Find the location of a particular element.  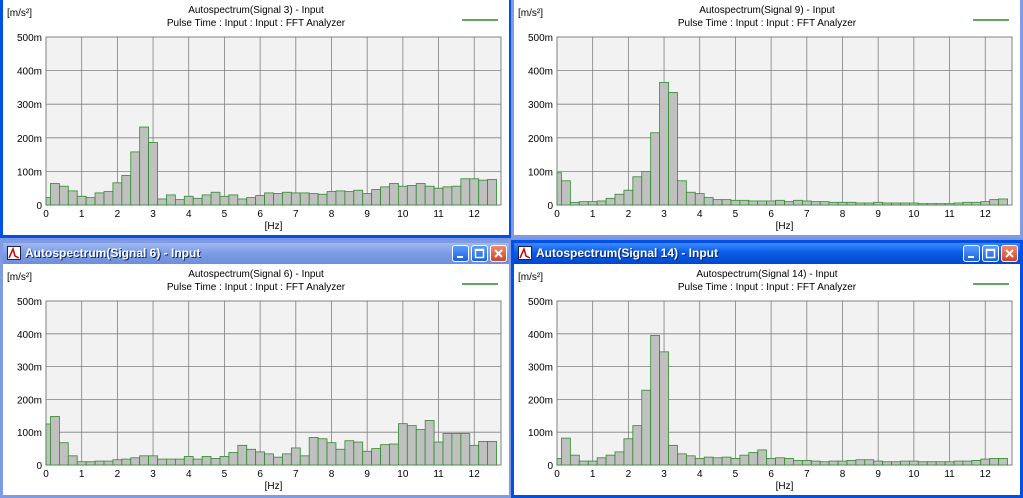

x-tick-label: 1 is located at coordinates (82, 214).